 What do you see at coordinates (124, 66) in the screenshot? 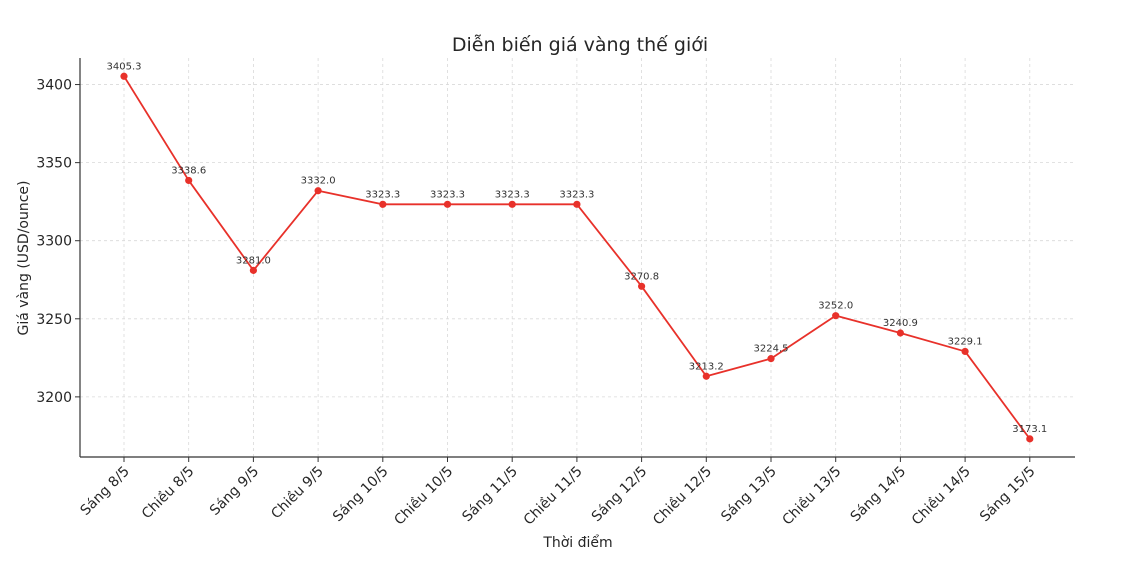
I see `data-label: 3405.3` at bounding box center [124, 66].